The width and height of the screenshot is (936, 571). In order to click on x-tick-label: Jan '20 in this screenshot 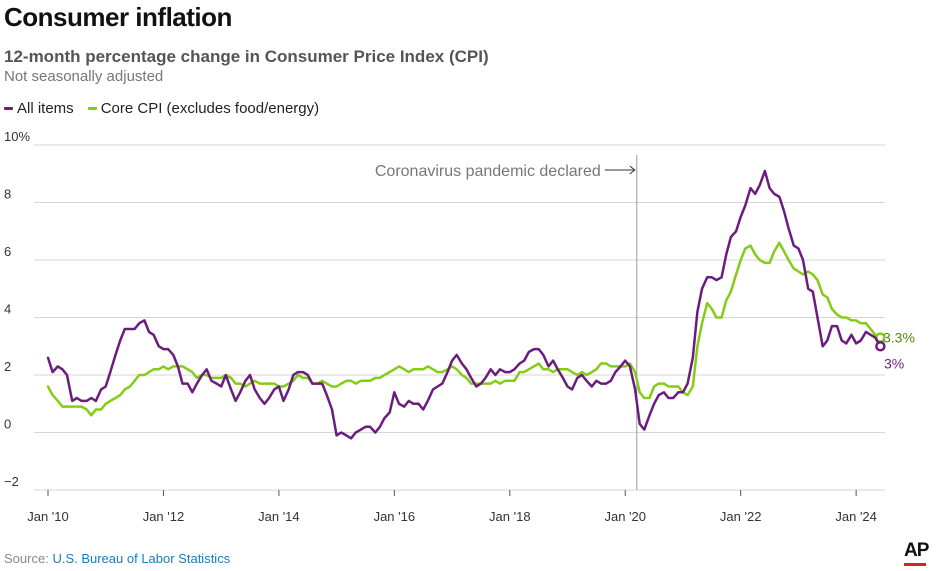, I will do `click(625, 516)`.